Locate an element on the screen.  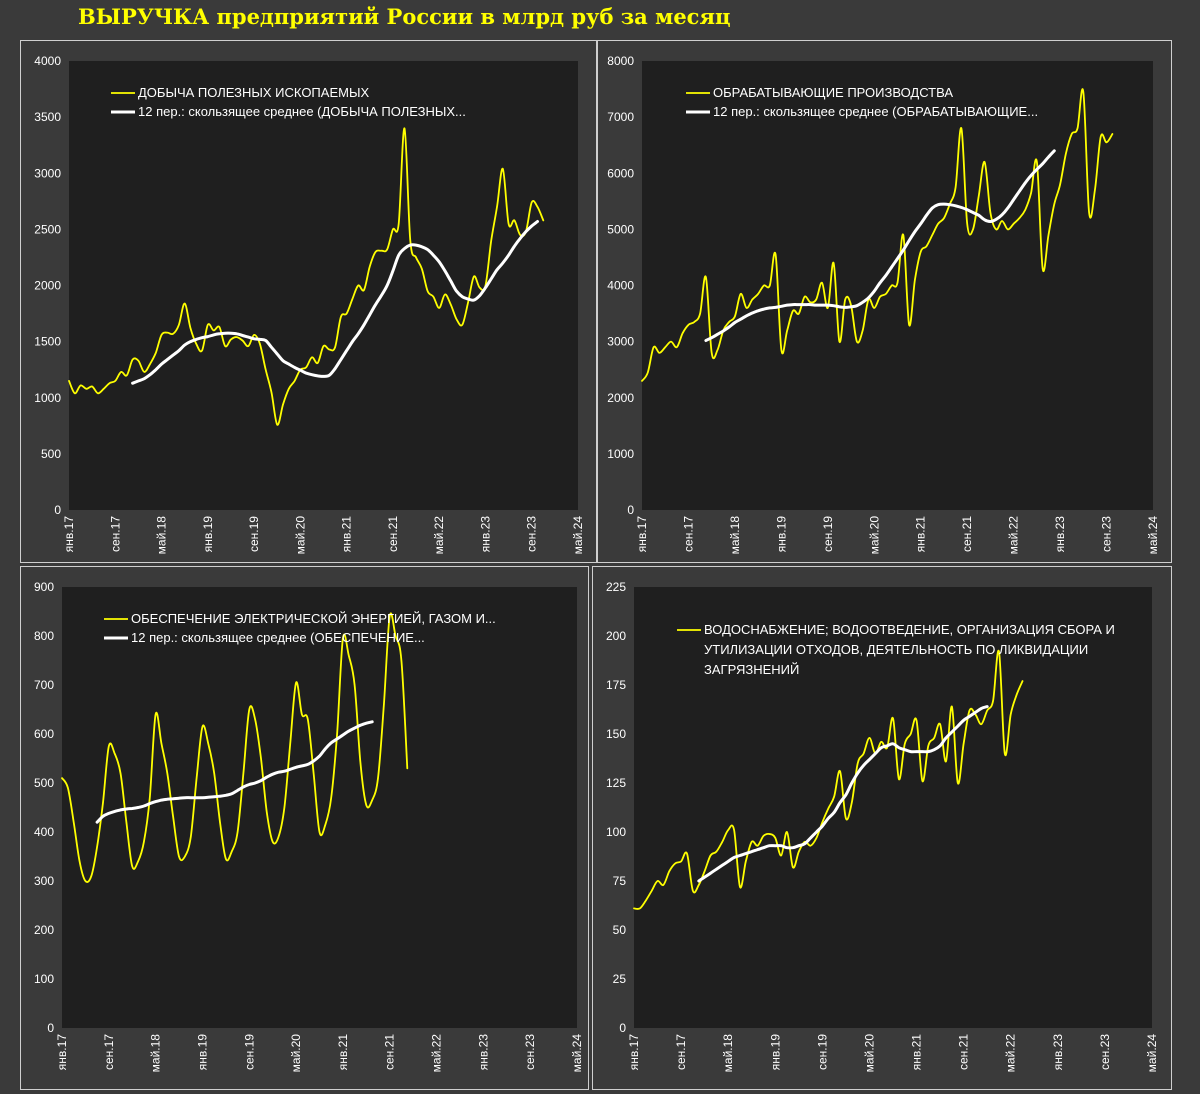
y-tick-label: 150 is located at coordinates (616, 734).